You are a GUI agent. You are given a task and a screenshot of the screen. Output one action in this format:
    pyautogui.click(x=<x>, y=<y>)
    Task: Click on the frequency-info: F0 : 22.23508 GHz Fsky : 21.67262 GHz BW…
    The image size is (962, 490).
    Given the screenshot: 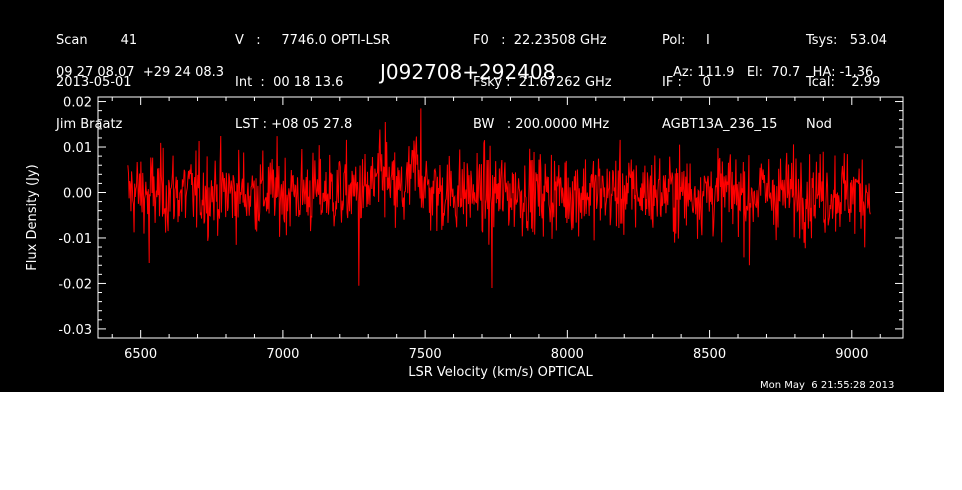 What is the action you would take?
    pyautogui.click(x=542, y=83)
    